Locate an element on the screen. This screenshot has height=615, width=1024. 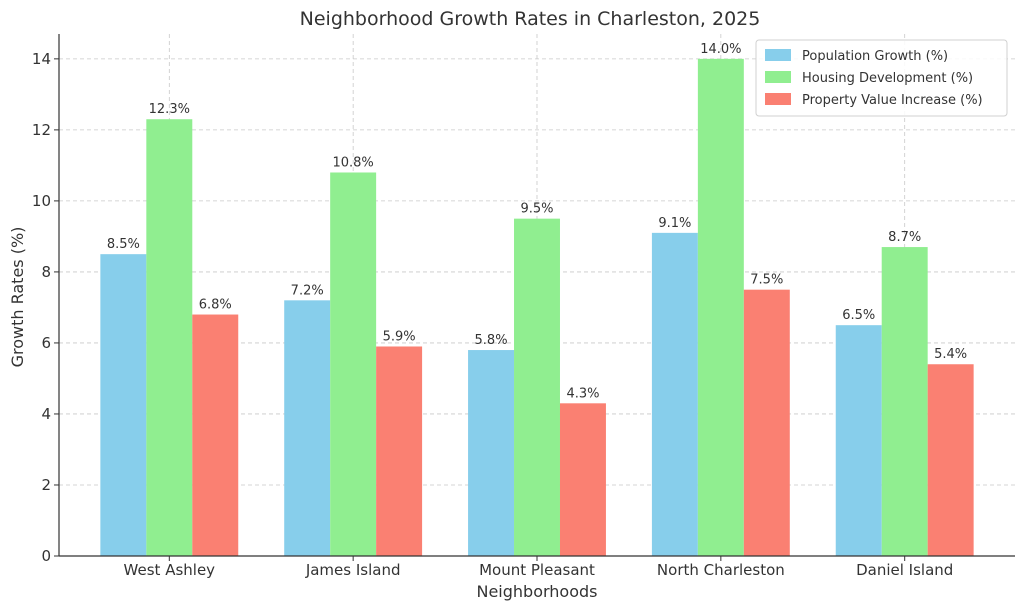
data-label: 5.9% is located at coordinates (399, 336).